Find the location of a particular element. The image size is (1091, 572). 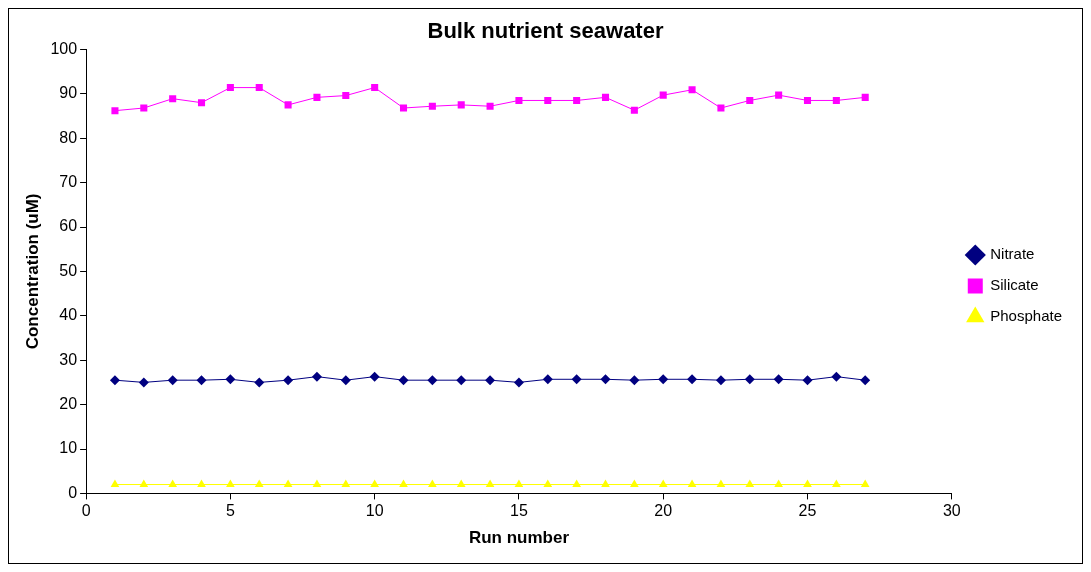

legend-label: Silicate is located at coordinates (1014, 285).